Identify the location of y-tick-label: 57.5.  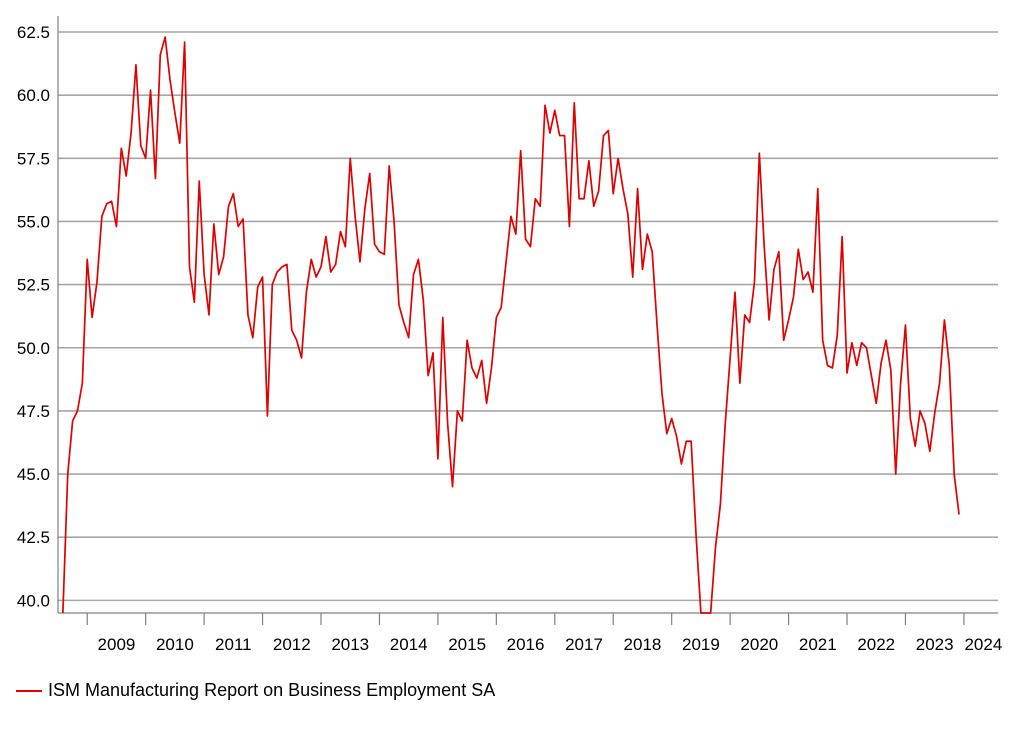
(33, 158).